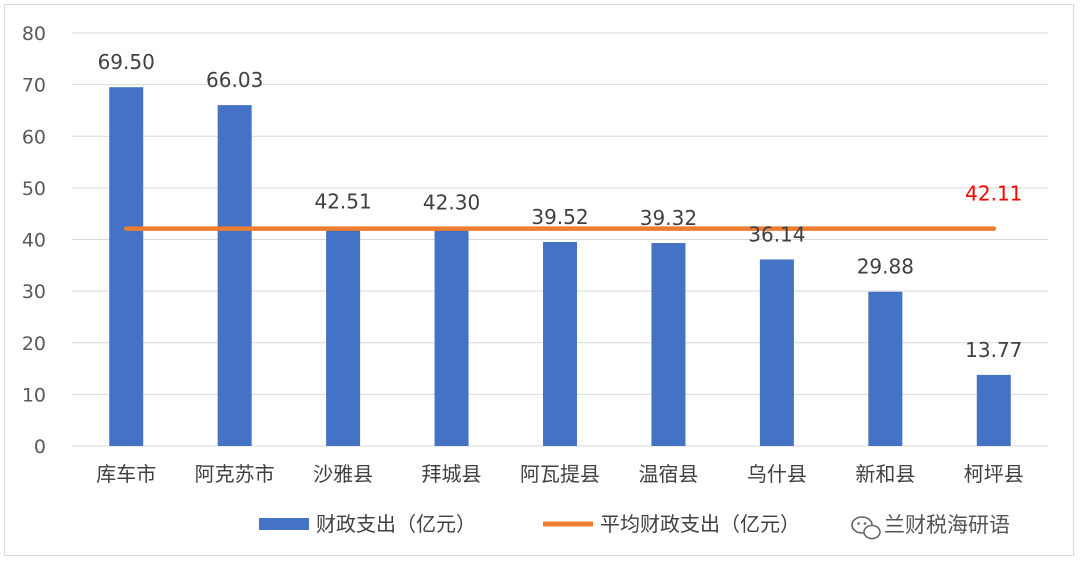 This screenshot has height=564, width=1080. What do you see at coordinates (34, 292) in the screenshot?
I see `y-tick-label: 30` at bounding box center [34, 292].